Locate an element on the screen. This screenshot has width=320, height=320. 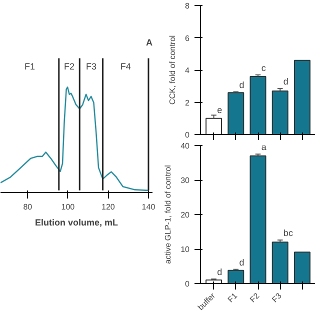
y-axis-title: CCK, fold of control is located at coordinates (173, 70).